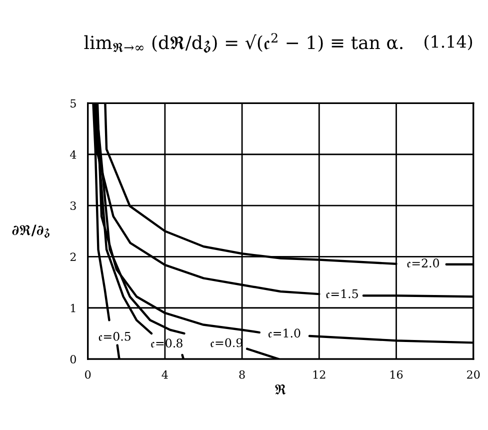  Describe the element at coordinates (280, 389) in the screenshot. I see `x-axis-title: ℜ` at that location.